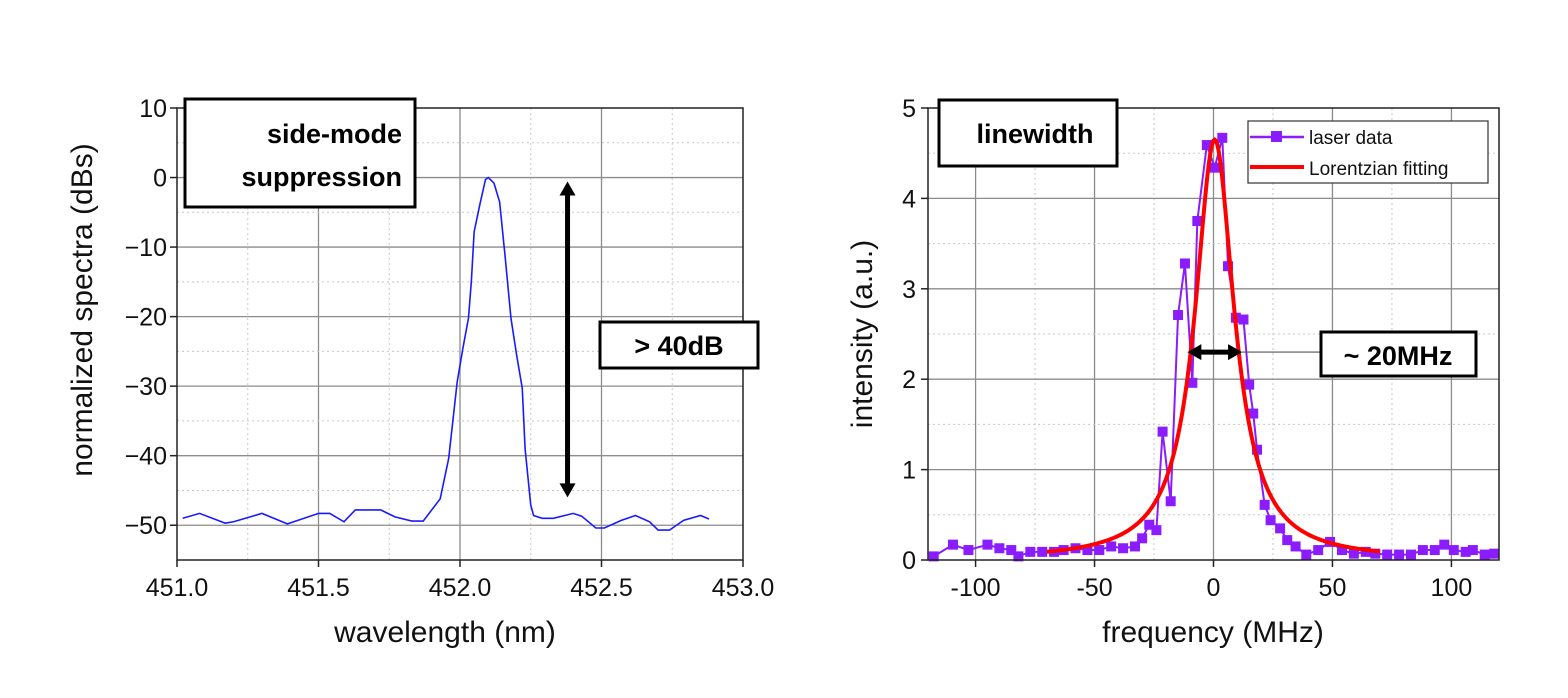 The image size is (1568, 698). Describe the element at coordinates (567, 339) in the screenshot. I see `suppression-double-arrow` at that location.